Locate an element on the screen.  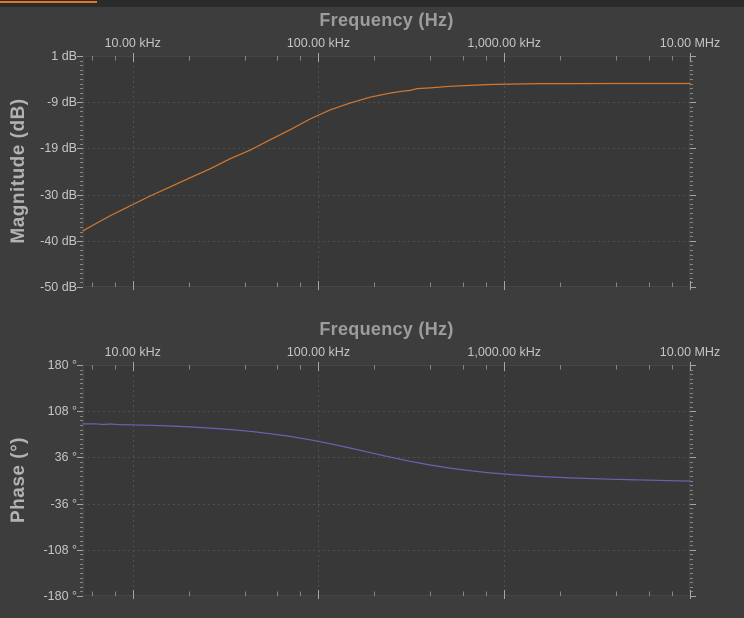
y-tick-label: -180 ° is located at coordinates (60, 596).